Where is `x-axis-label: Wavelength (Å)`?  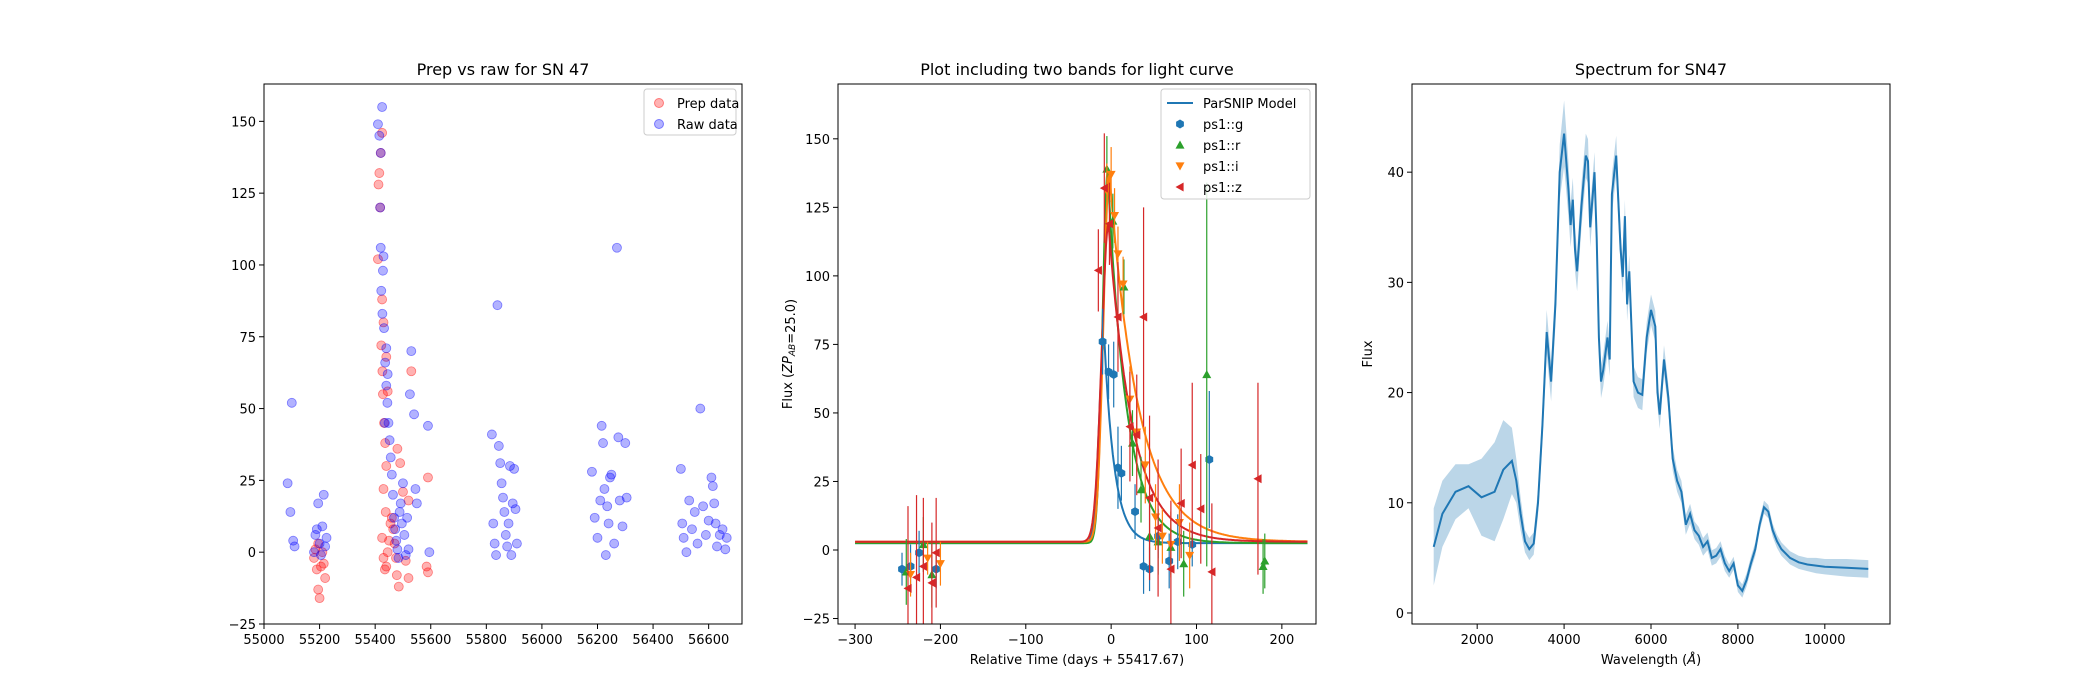
x-axis-label: Wavelength (Å) is located at coordinates (1651, 660).